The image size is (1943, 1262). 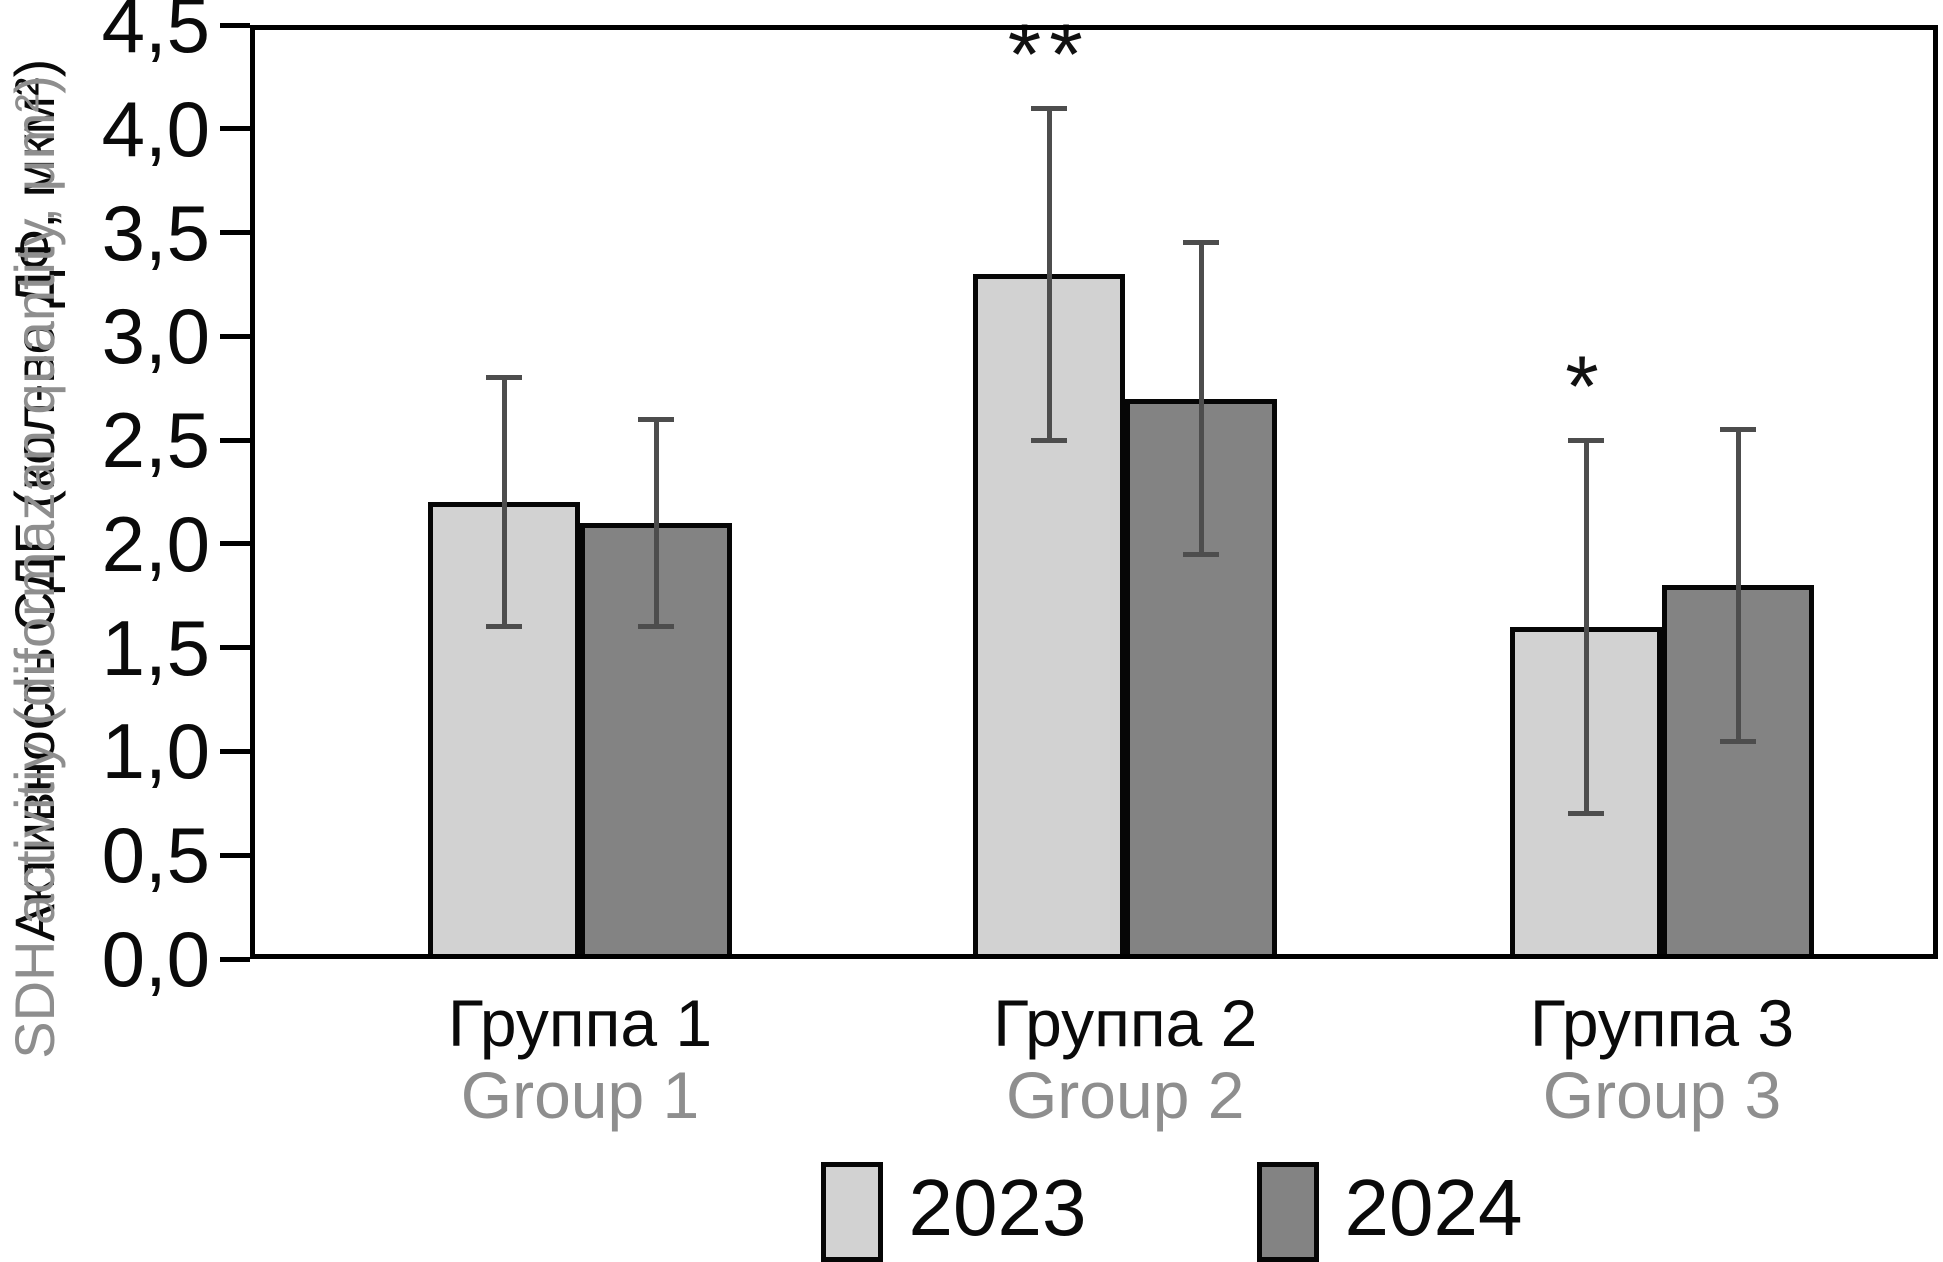 I want to click on legend-label-2023: 2023, so click(x=997, y=1207).